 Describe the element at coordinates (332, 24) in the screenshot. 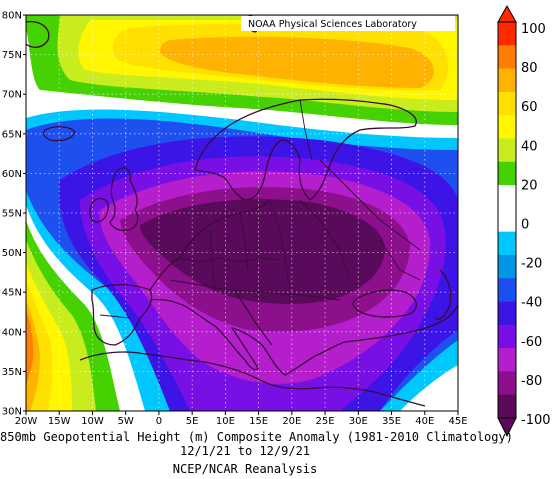

I see `credit-text: NOAA Physical Sciences Laboratory` at that location.